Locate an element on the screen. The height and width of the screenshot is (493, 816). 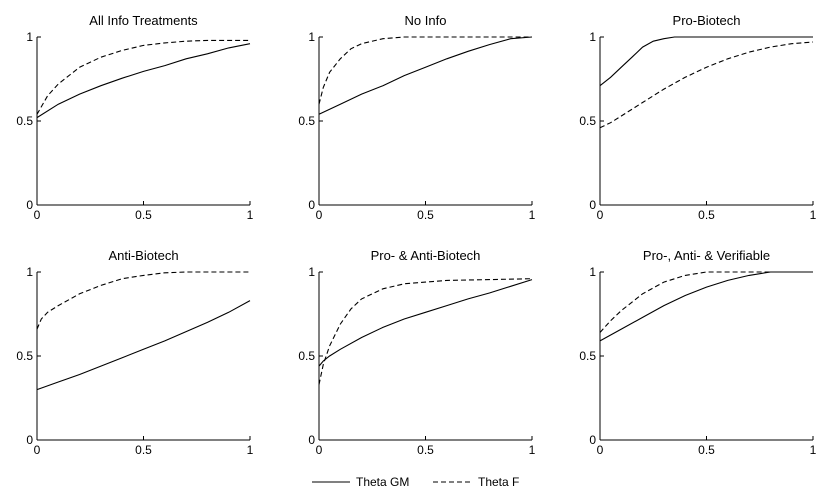
legend-label-theta-f: Theta F is located at coordinates (498, 482).